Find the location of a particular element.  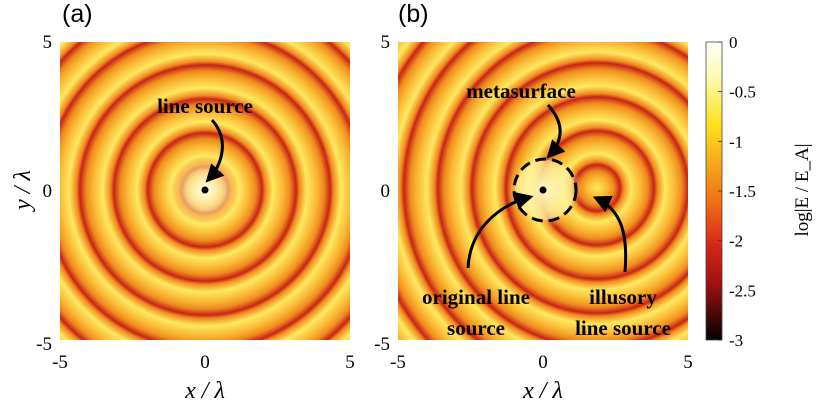

panel-a-y-tick: 5 is located at coordinates (48, 42).